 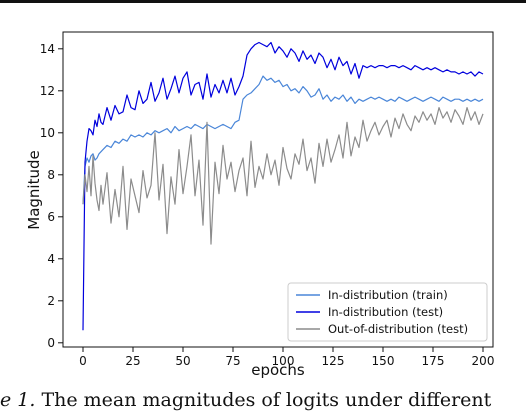 What do you see at coordinates (388, 295) in the screenshot?
I see `legend-label: In-distribution (train)` at bounding box center [388, 295].